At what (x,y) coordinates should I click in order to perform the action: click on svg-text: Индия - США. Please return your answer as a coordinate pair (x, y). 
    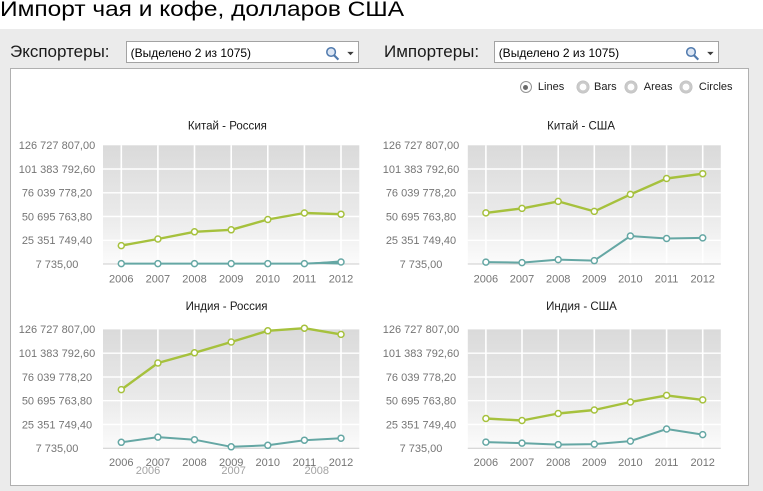
    Looking at the image, I should click on (581, 307).